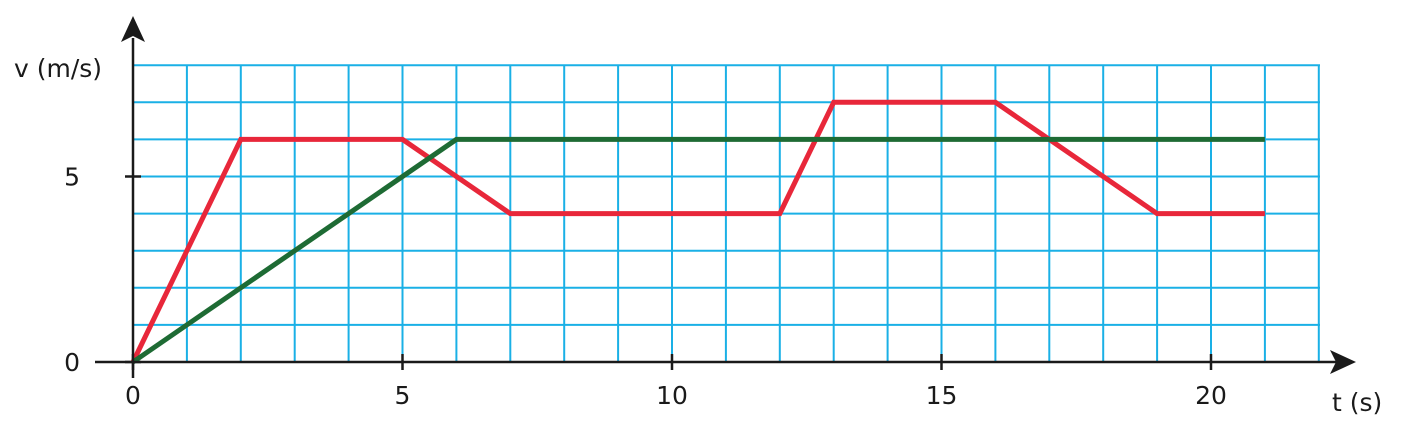 The width and height of the screenshot is (1403, 426). Describe the element at coordinates (672, 395) in the screenshot. I see `x-tick-label: 10` at that location.